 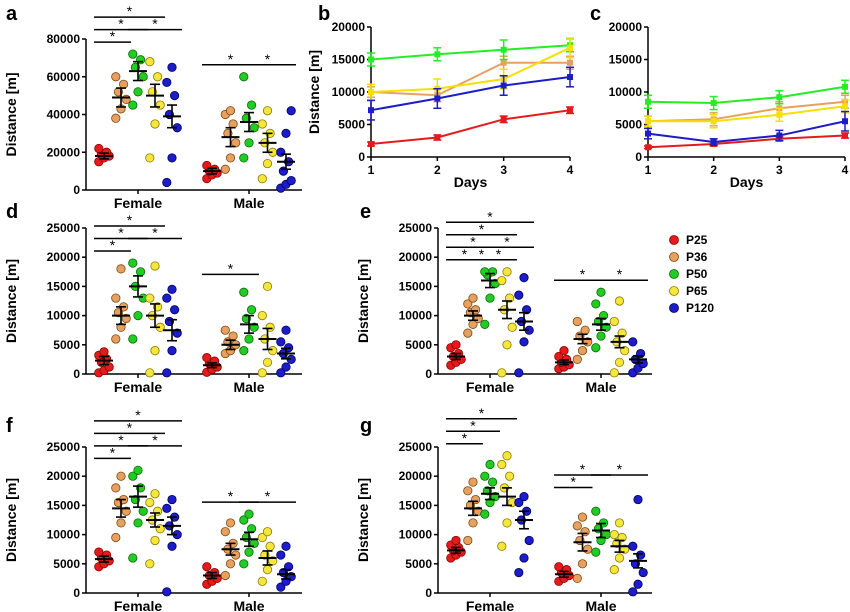 What do you see at coordinates (12, 14) in the screenshot?
I see `panel-label: a` at bounding box center [12, 14].